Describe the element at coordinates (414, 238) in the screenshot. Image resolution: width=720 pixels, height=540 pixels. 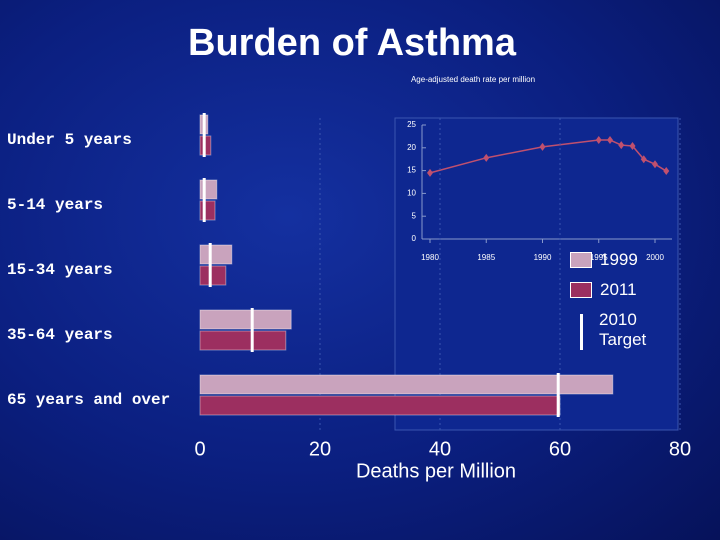
I see `y-tick-label: 0` at that location.